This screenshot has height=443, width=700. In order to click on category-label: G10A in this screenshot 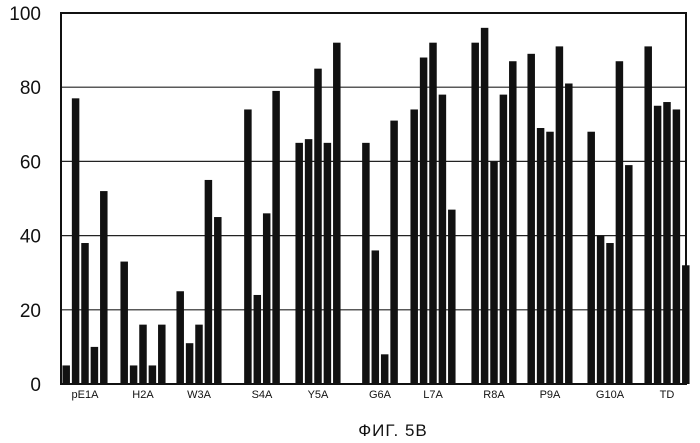, I will do `click(610, 395)`.